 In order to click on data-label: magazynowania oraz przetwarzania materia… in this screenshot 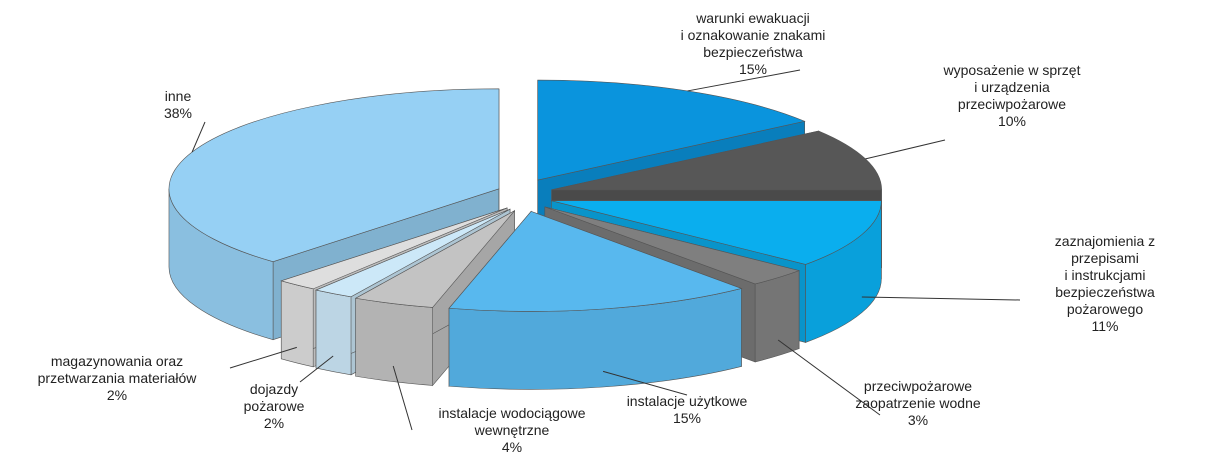, I will do `click(117, 378)`.